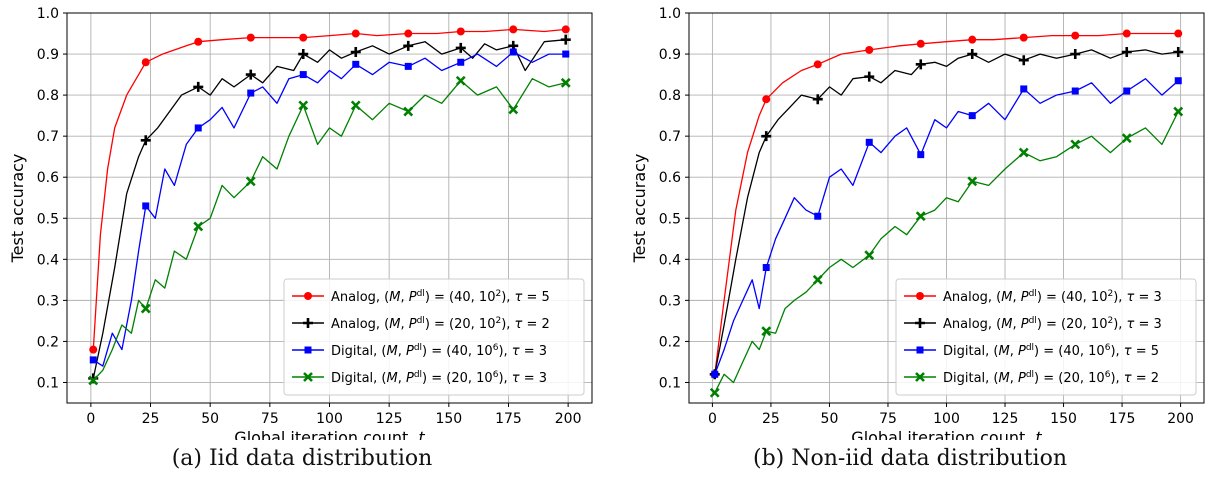 Image resolution: width=1214 pixels, height=489 pixels. I want to click on p1-xtick-label-6: 150, so click(1063, 419).